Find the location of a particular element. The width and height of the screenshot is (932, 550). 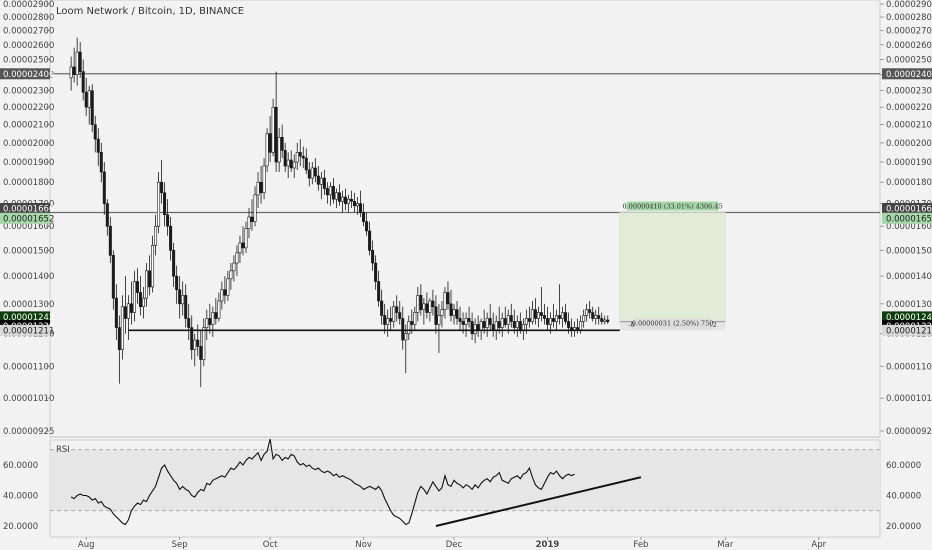

price-tag-left: 0.00002406 is located at coordinates (28, 75).